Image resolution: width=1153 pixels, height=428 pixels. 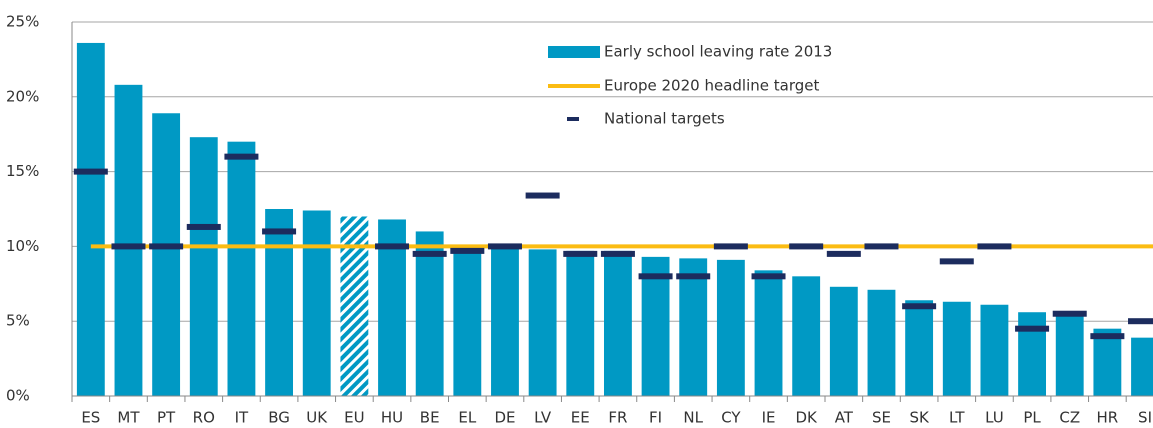 What do you see at coordinates (354, 418) in the screenshot?
I see `x-tick-label: EU` at bounding box center [354, 418].